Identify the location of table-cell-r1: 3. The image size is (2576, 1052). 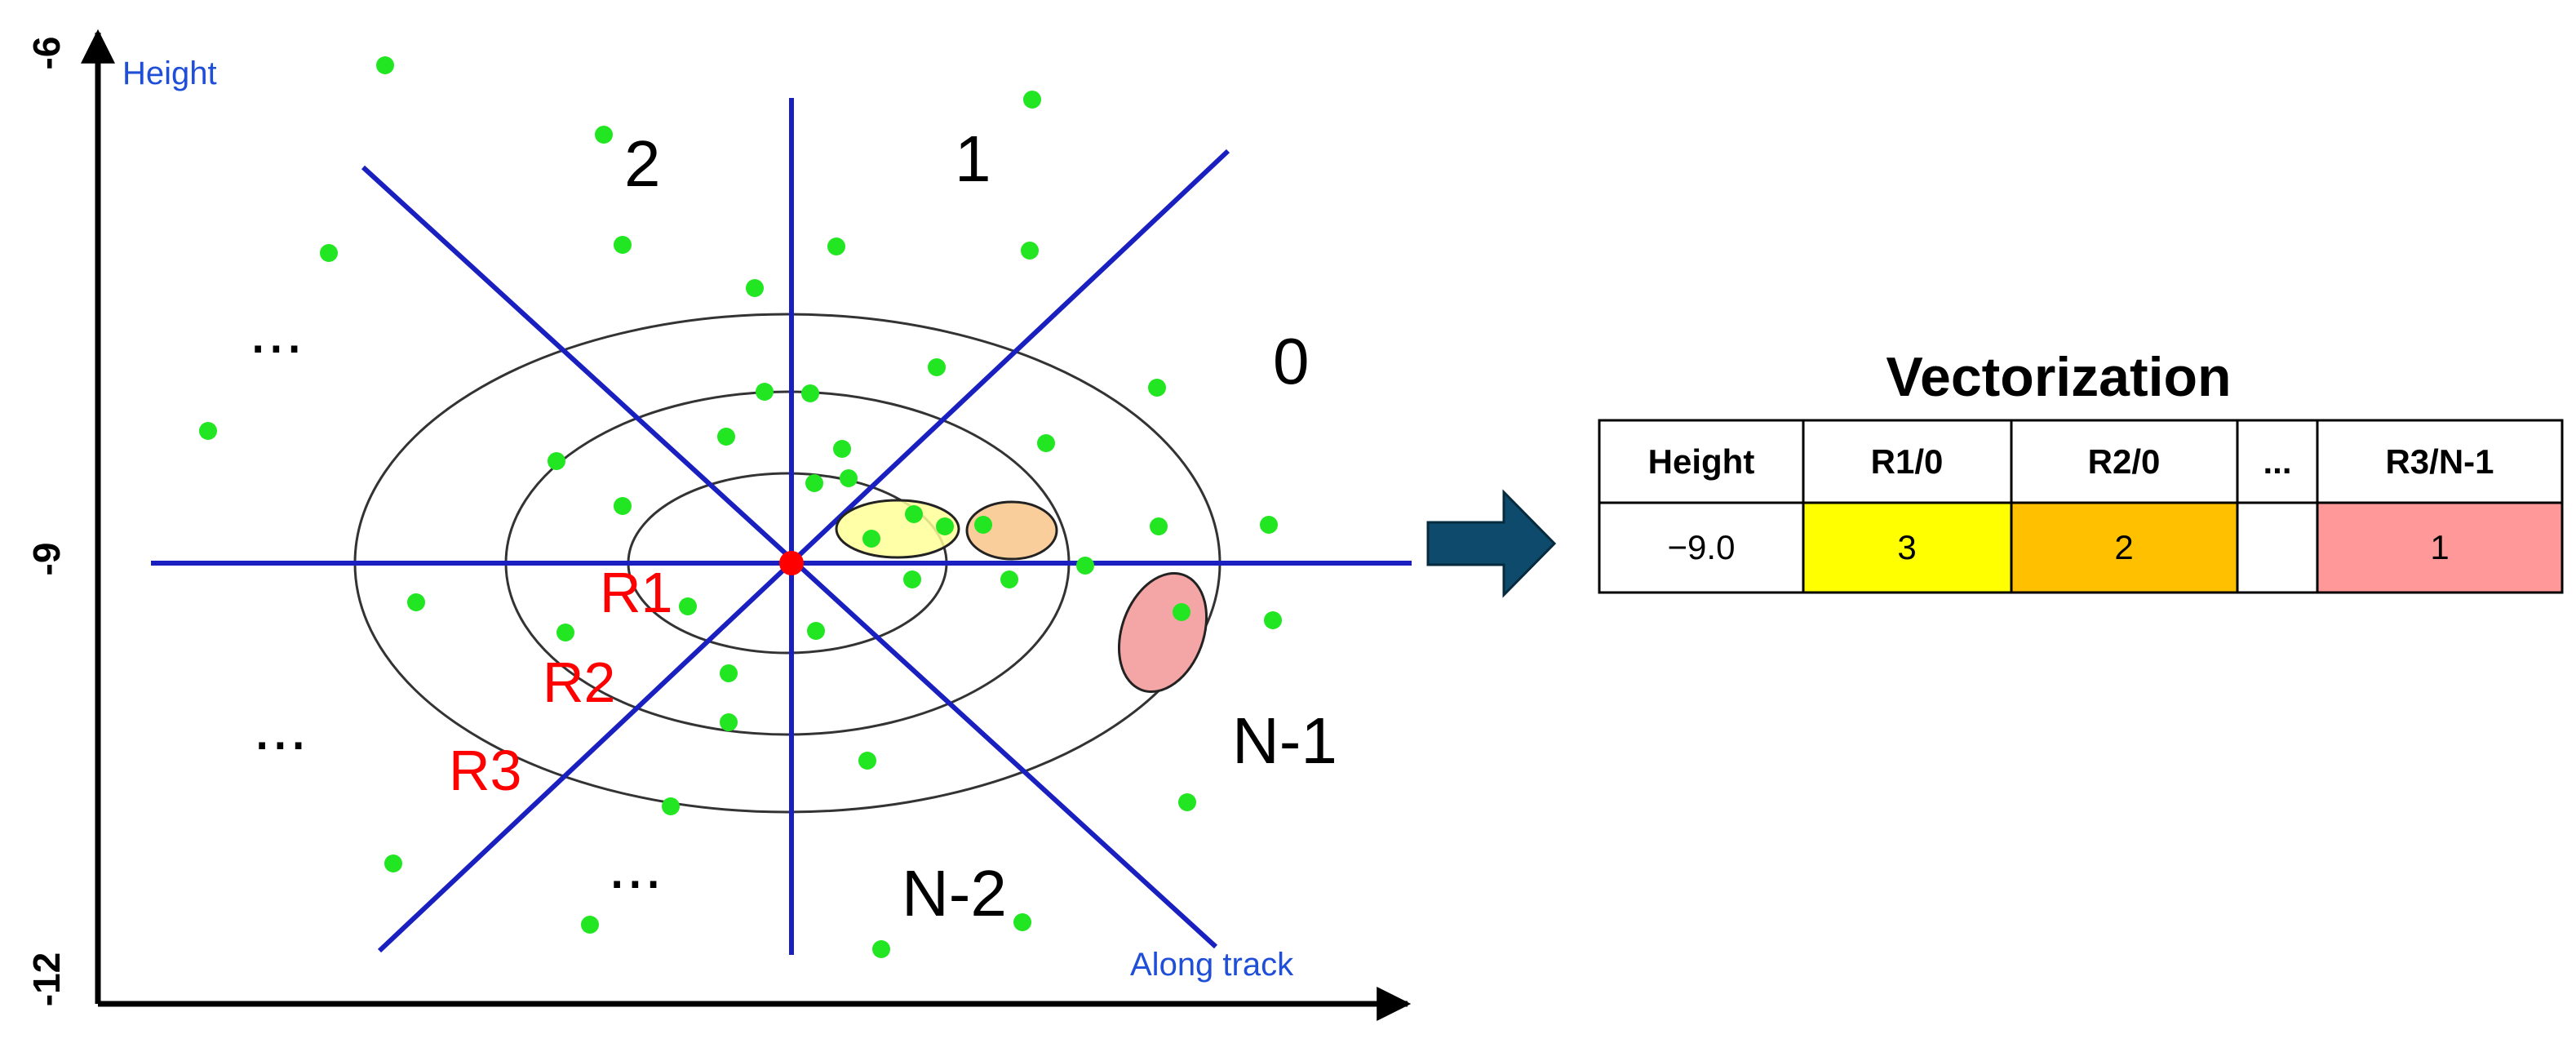
(1906, 547).